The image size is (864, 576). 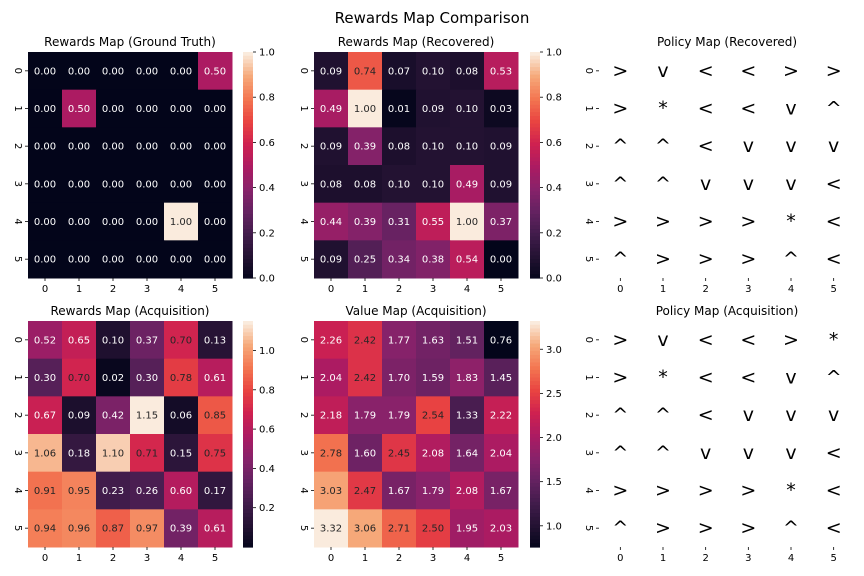 What do you see at coordinates (365, 453) in the screenshot?
I see `cell-value-label: 1.60` at bounding box center [365, 453].